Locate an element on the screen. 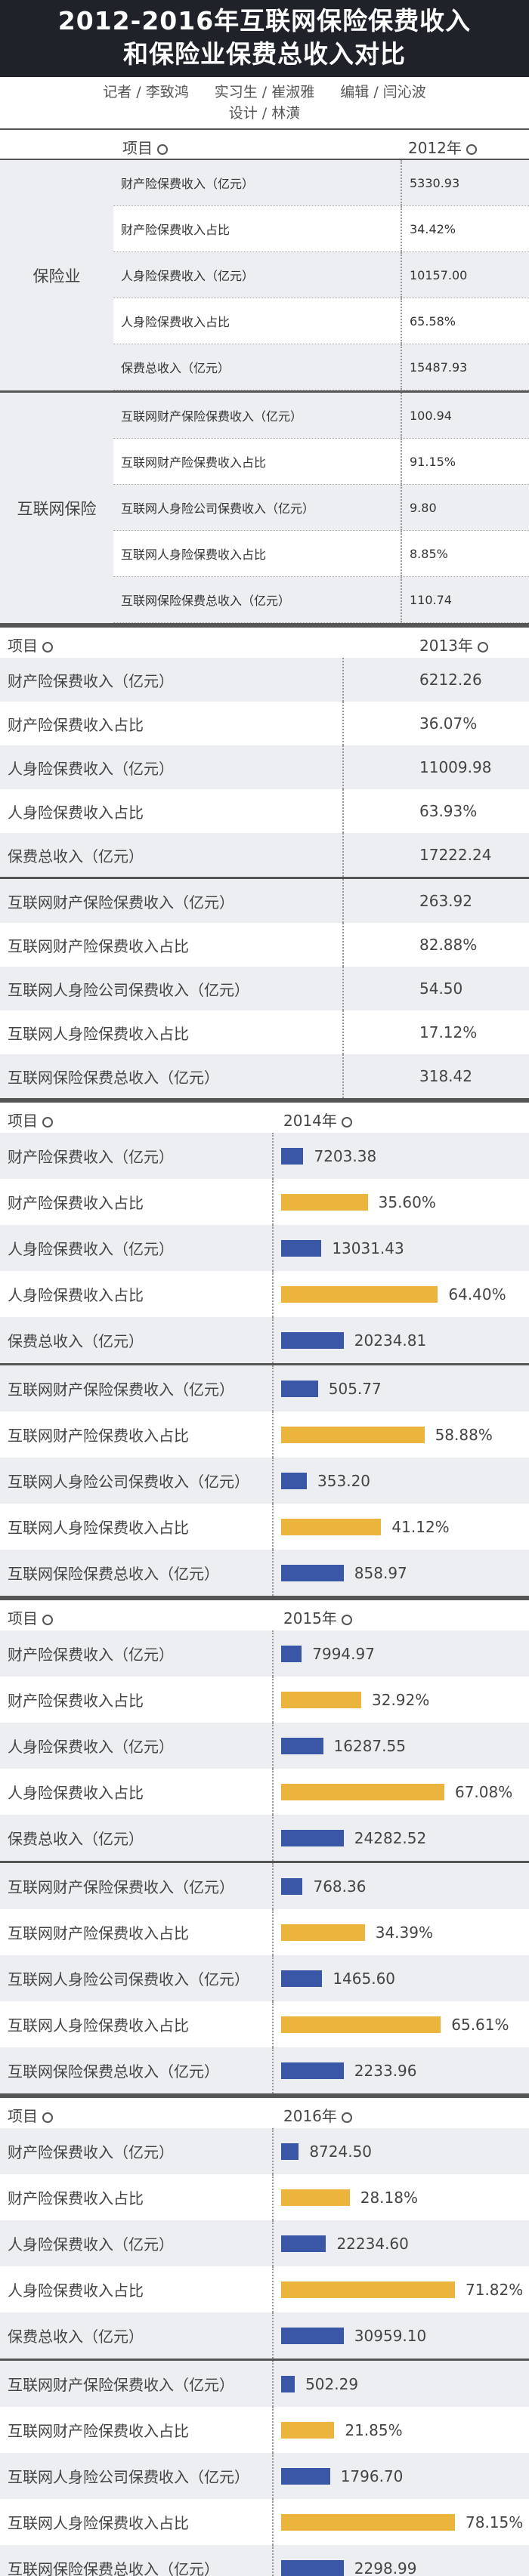 The height and width of the screenshot is (2576, 529). table-row: 互联网人身险保费收入占比 17.12% is located at coordinates (264, 1032).